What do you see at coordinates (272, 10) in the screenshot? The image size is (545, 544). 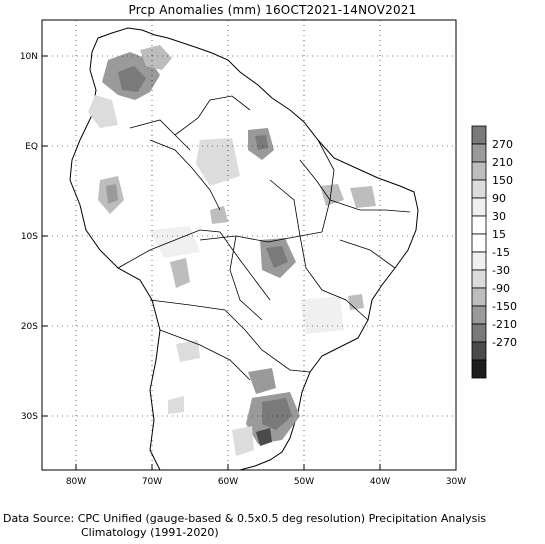 I see `map-title: Prcp Anomalies (mm) 16OCT2021-14NOV2021` at bounding box center [272, 10].